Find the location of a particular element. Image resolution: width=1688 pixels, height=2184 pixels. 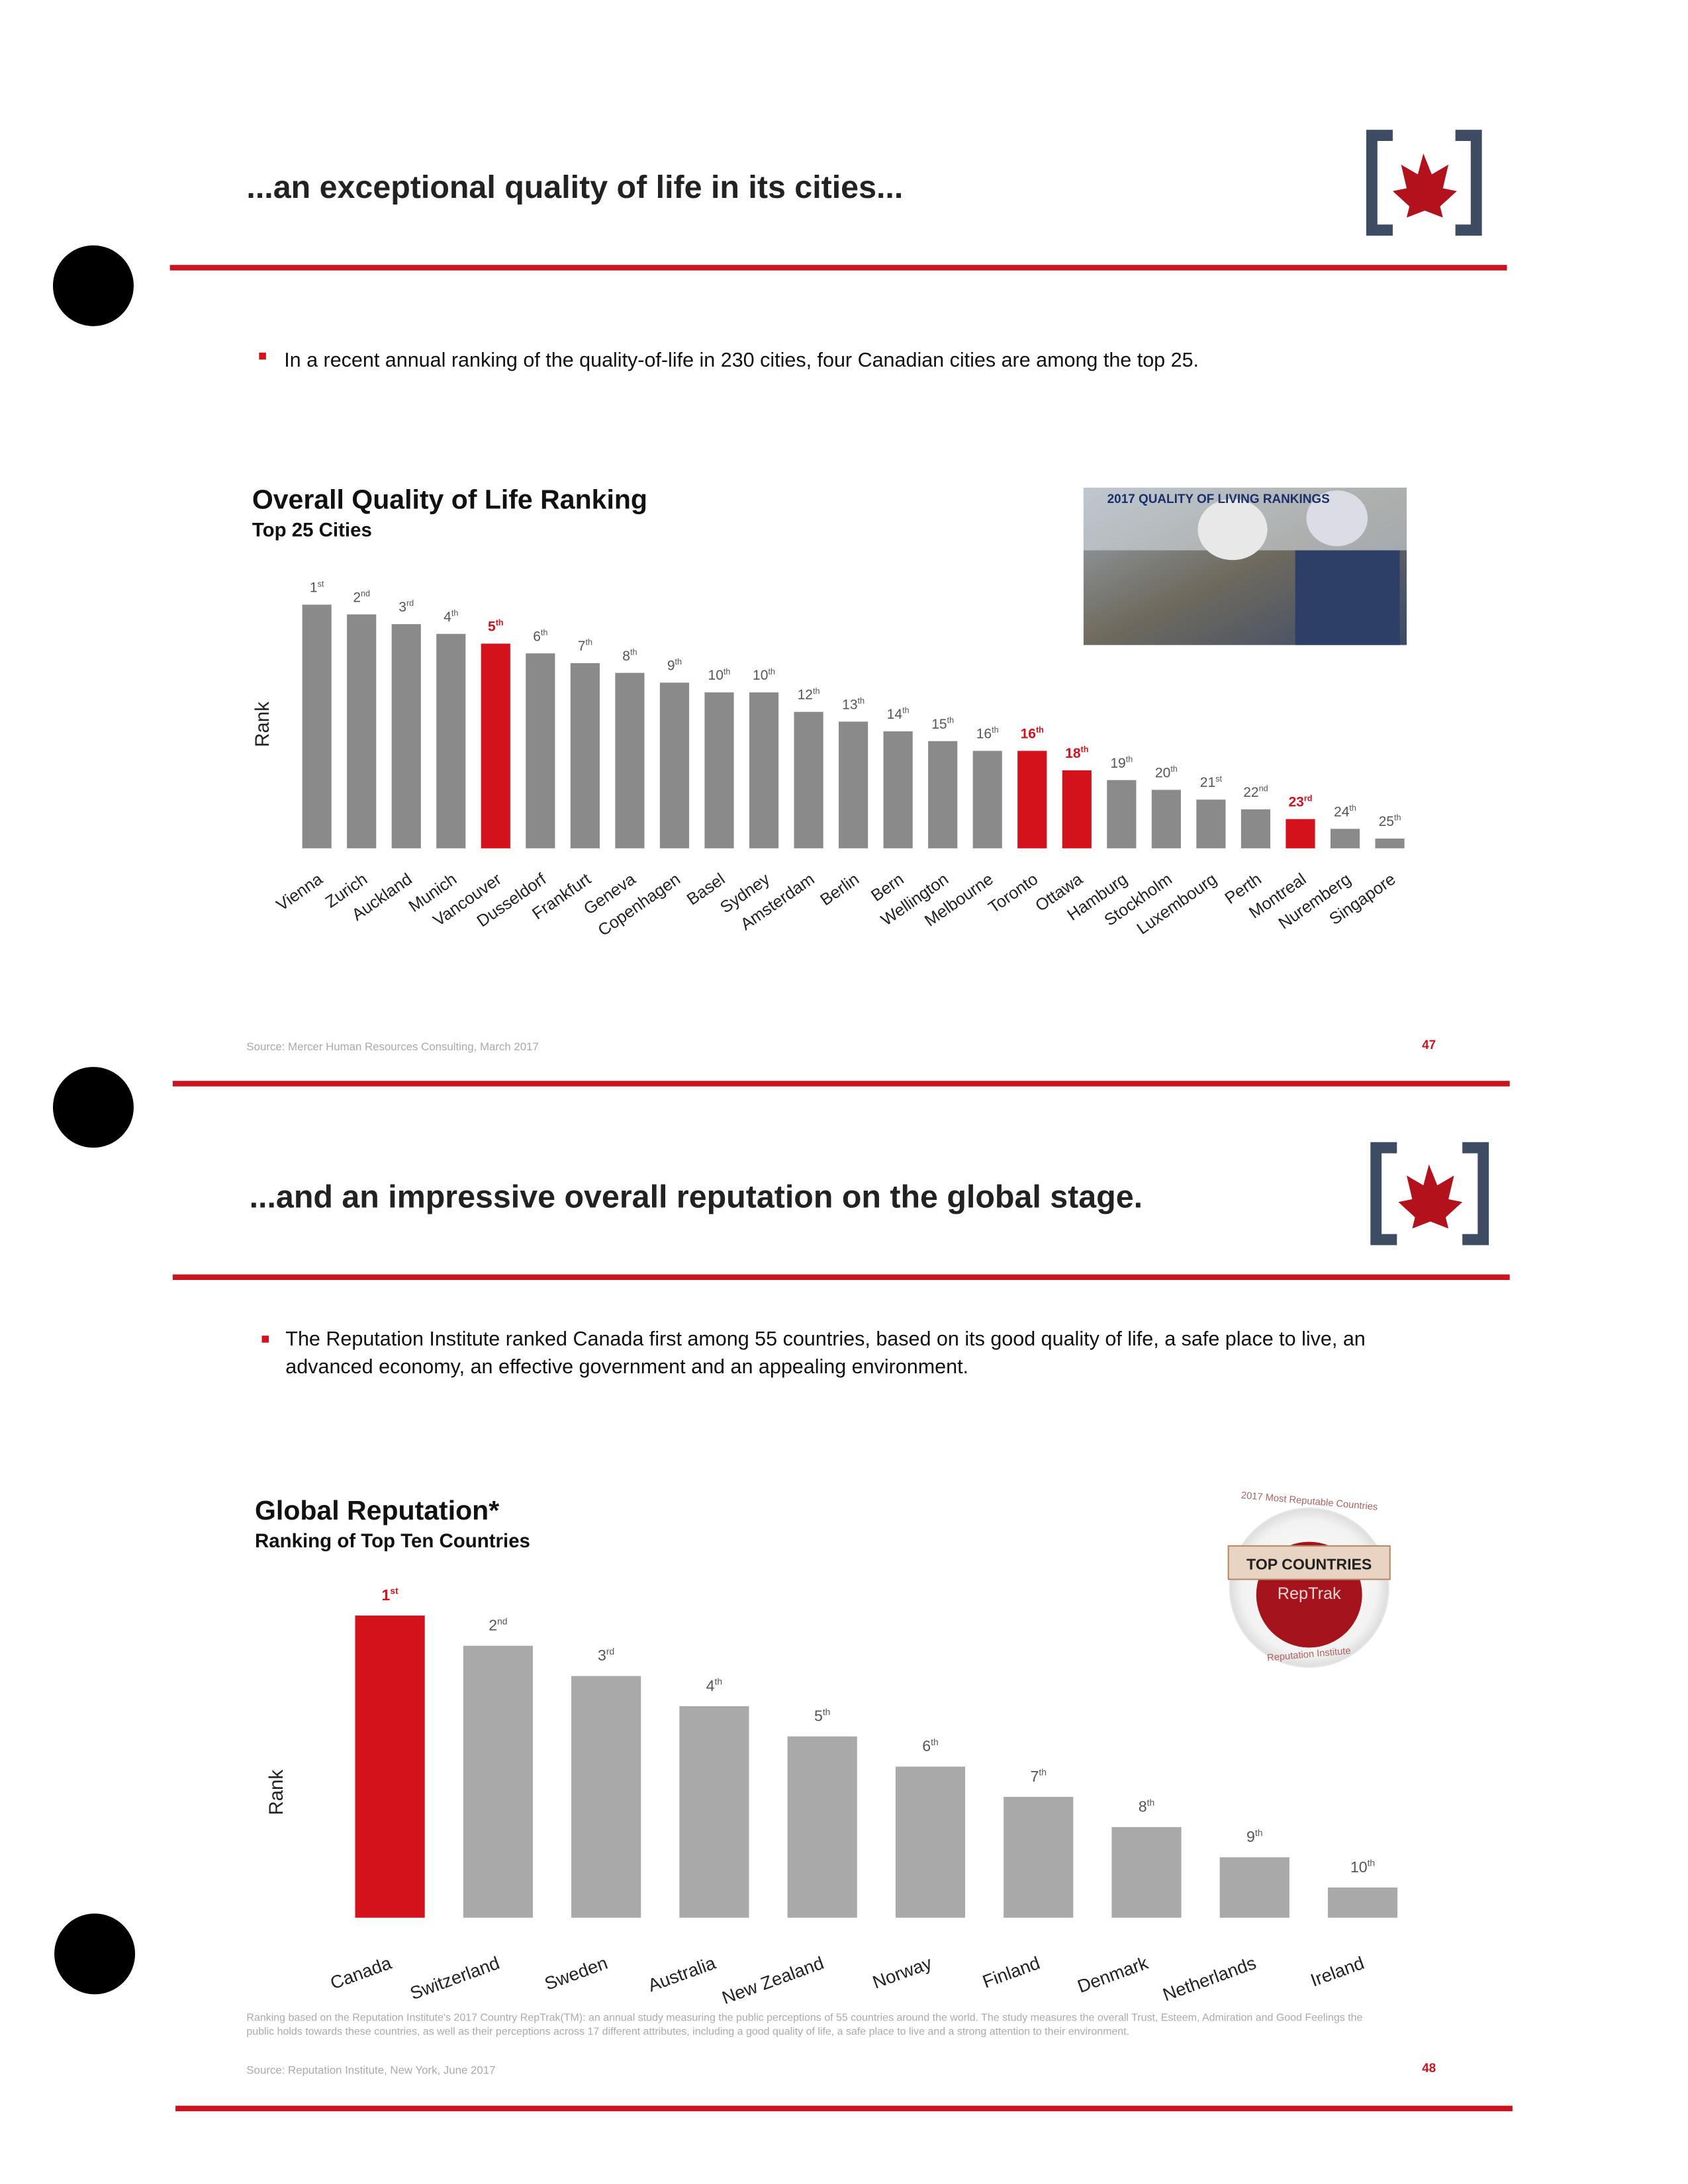

x-tick-label: Norway is located at coordinates (902, 1972).